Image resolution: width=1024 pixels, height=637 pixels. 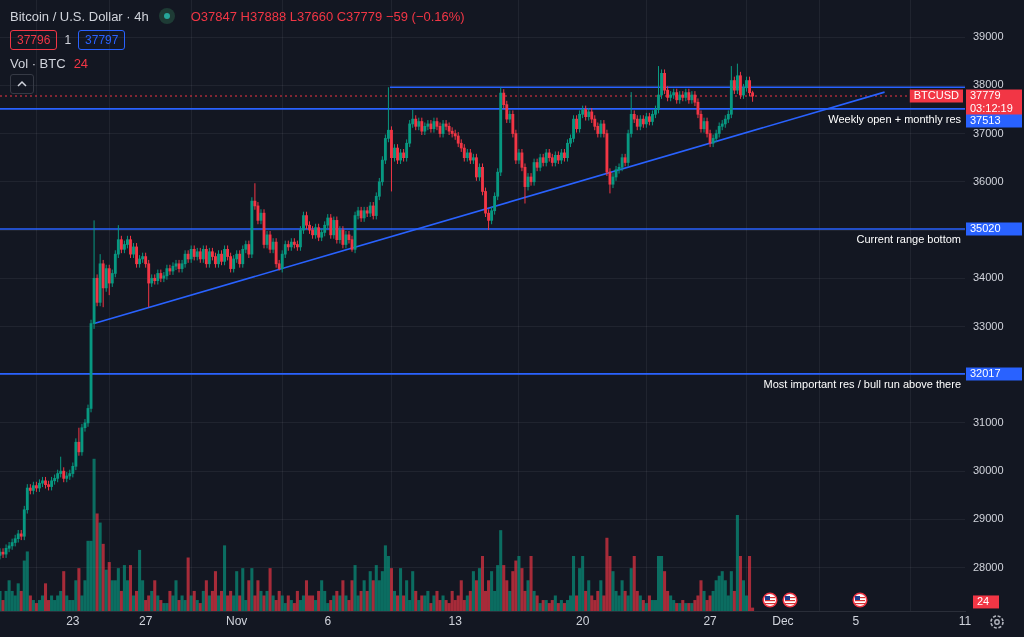 I want to click on x-tick-label: 11, so click(x=965, y=620).